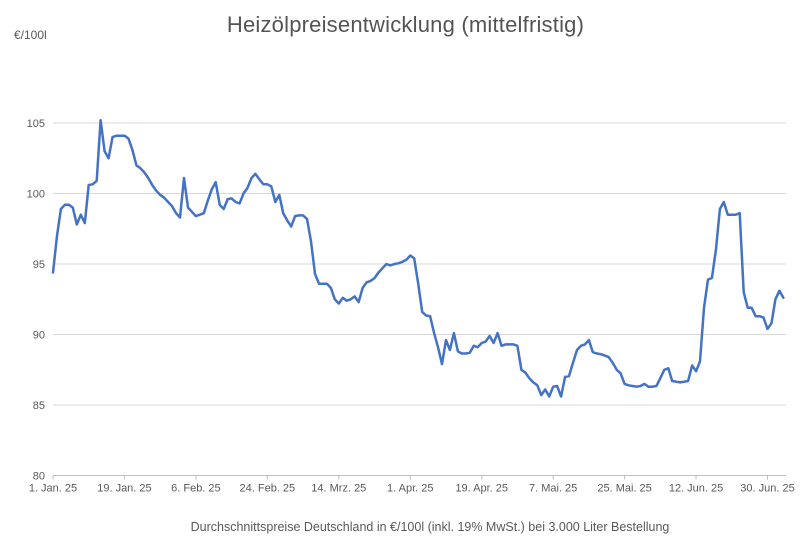  What do you see at coordinates (30, 35) in the screenshot?
I see `y-axis-unit-label: €/100l` at bounding box center [30, 35].